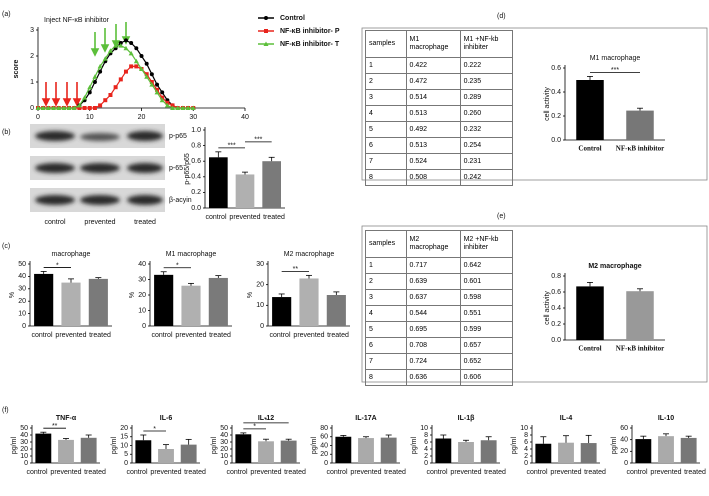 The height and width of the screenshot is (496, 709). Describe the element at coordinates (386, 265) in the screenshot. I see `table-cell: 1` at that location.